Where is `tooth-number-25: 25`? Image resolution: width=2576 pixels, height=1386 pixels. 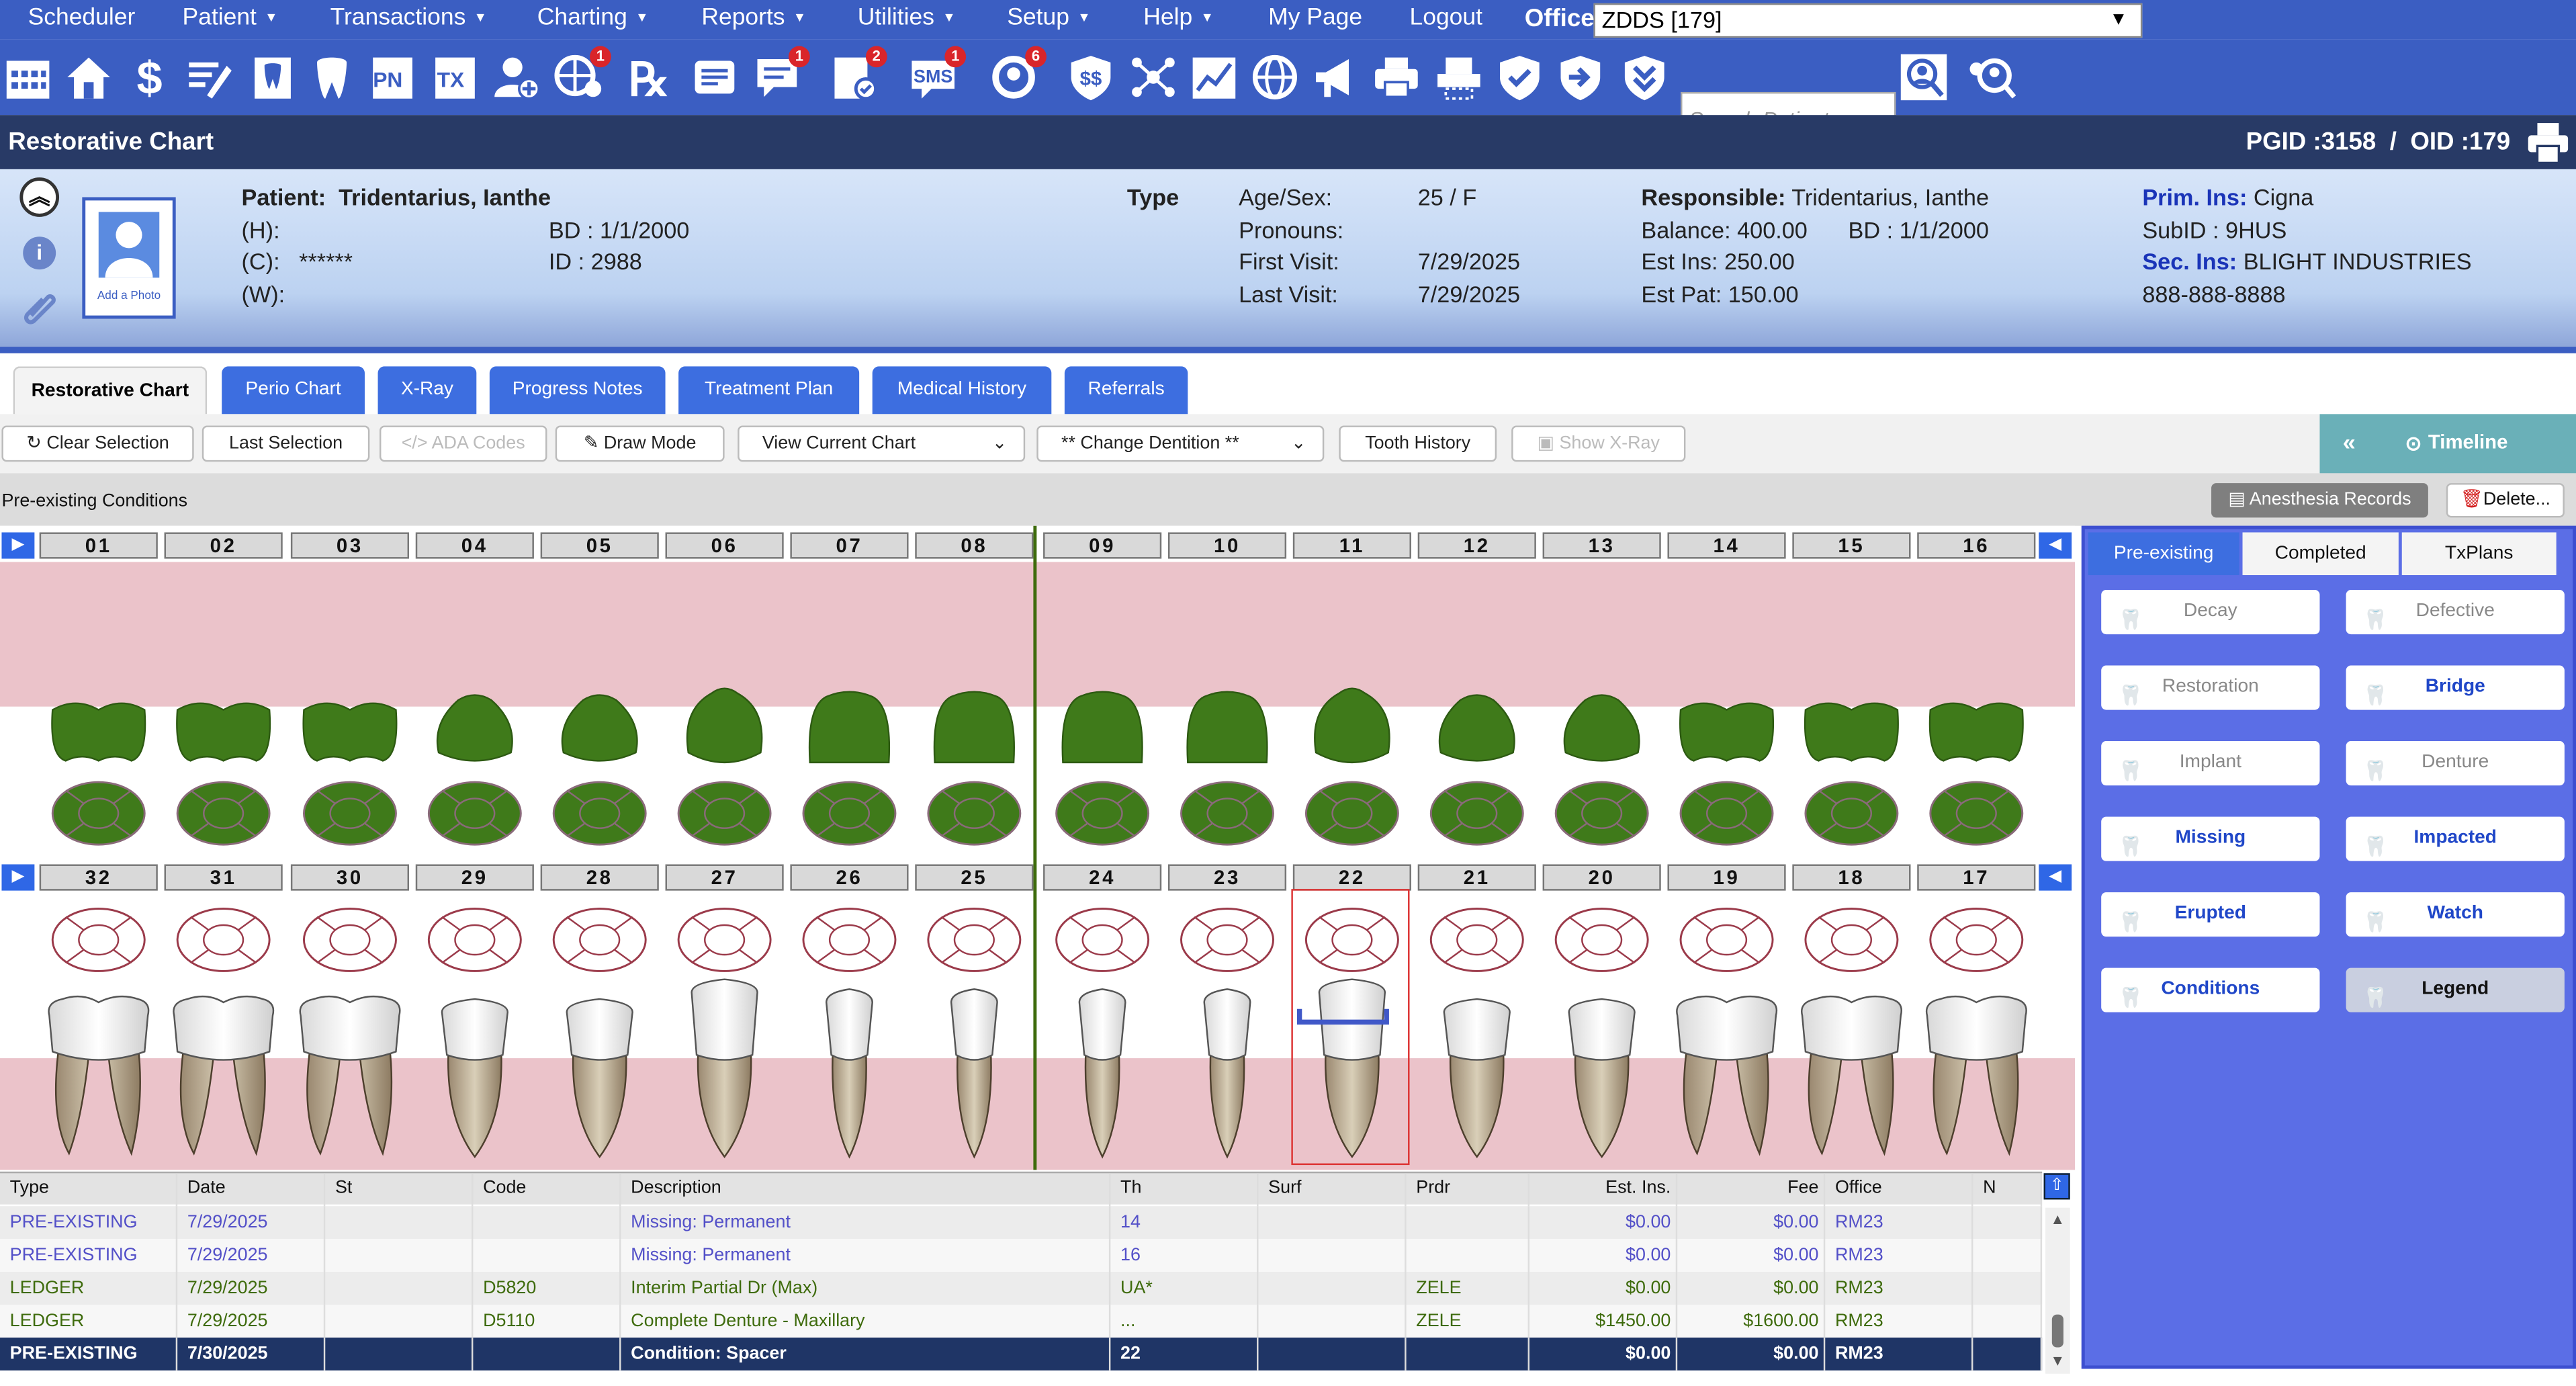 tooth-number-25: 25 is located at coordinates (975, 877).